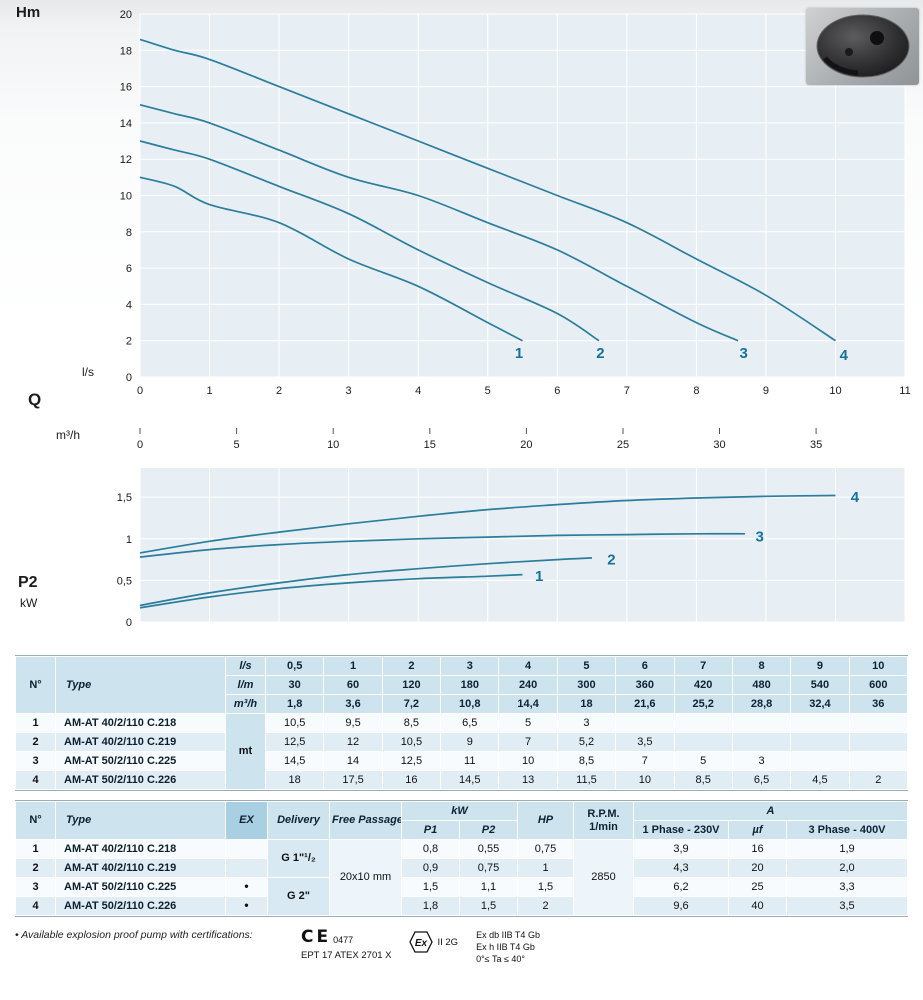  What do you see at coordinates (681, 906) in the screenshot?
I see `phase1-current: 9,6` at bounding box center [681, 906].